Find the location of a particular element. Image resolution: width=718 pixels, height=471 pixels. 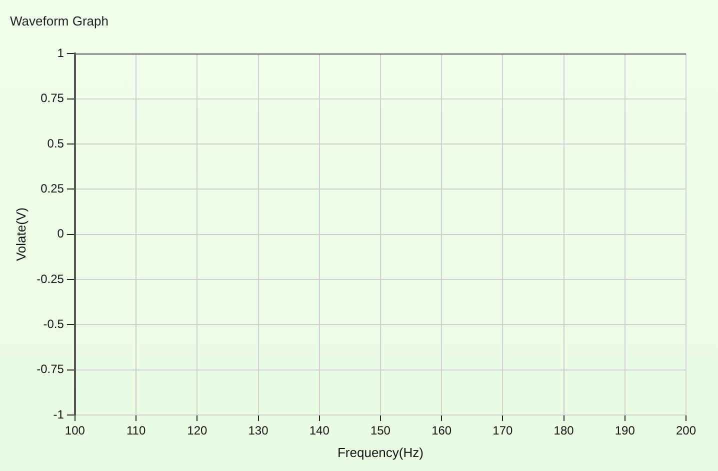

y-tick-label: -1 is located at coordinates (58, 414).